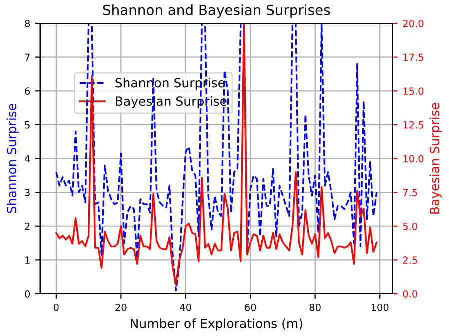 Image resolution: width=449 pixels, height=336 pixels. Describe the element at coordinates (56, 308) in the screenshot. I see `x-tick-label: 0` at that location.